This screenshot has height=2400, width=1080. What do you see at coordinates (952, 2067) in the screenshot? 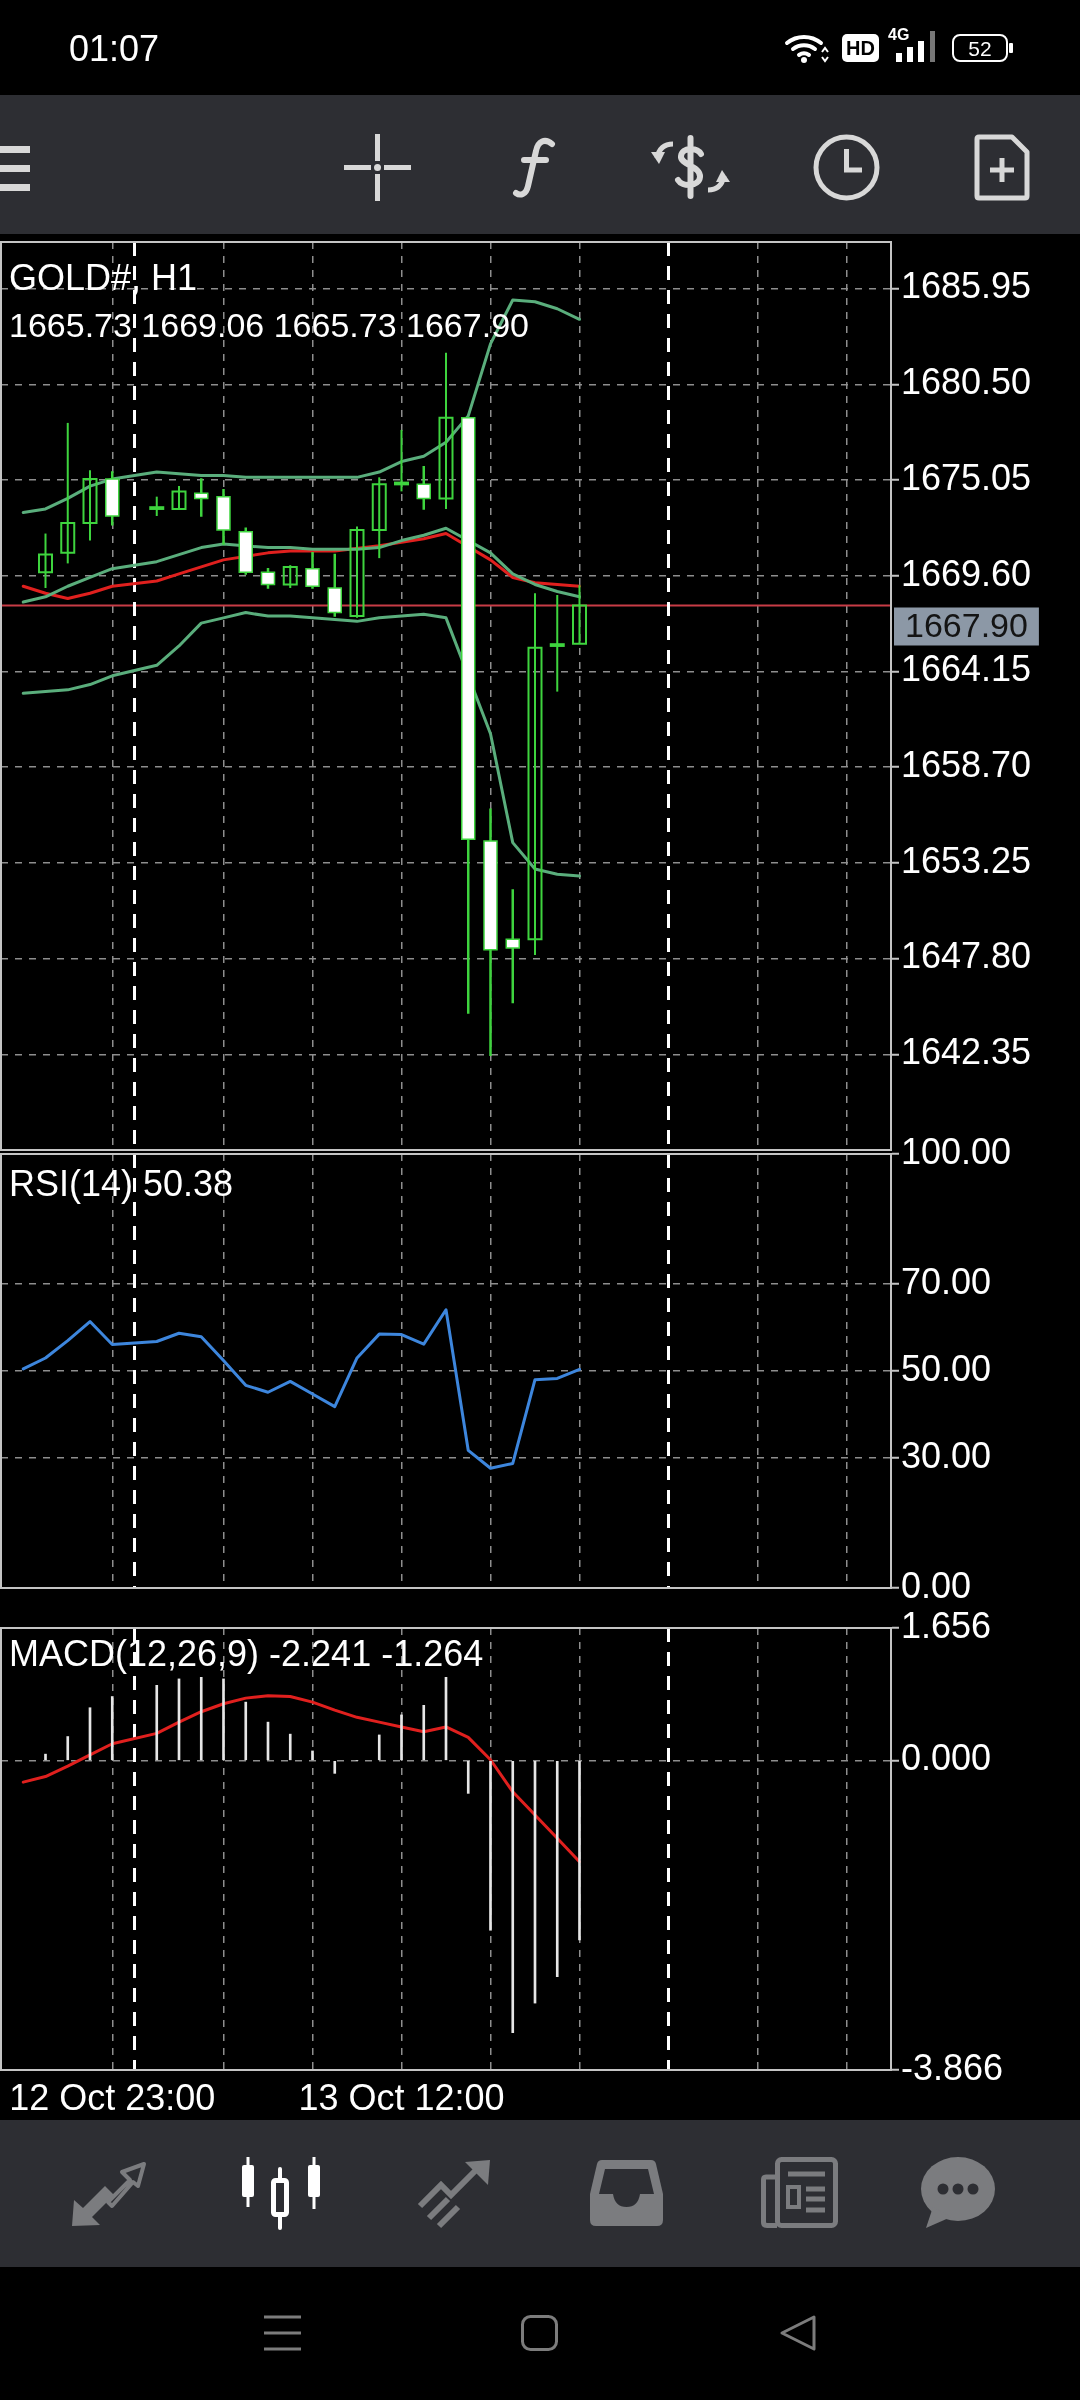
I see `y-tick-label: -3.866` at bounding box center [952, 2067].